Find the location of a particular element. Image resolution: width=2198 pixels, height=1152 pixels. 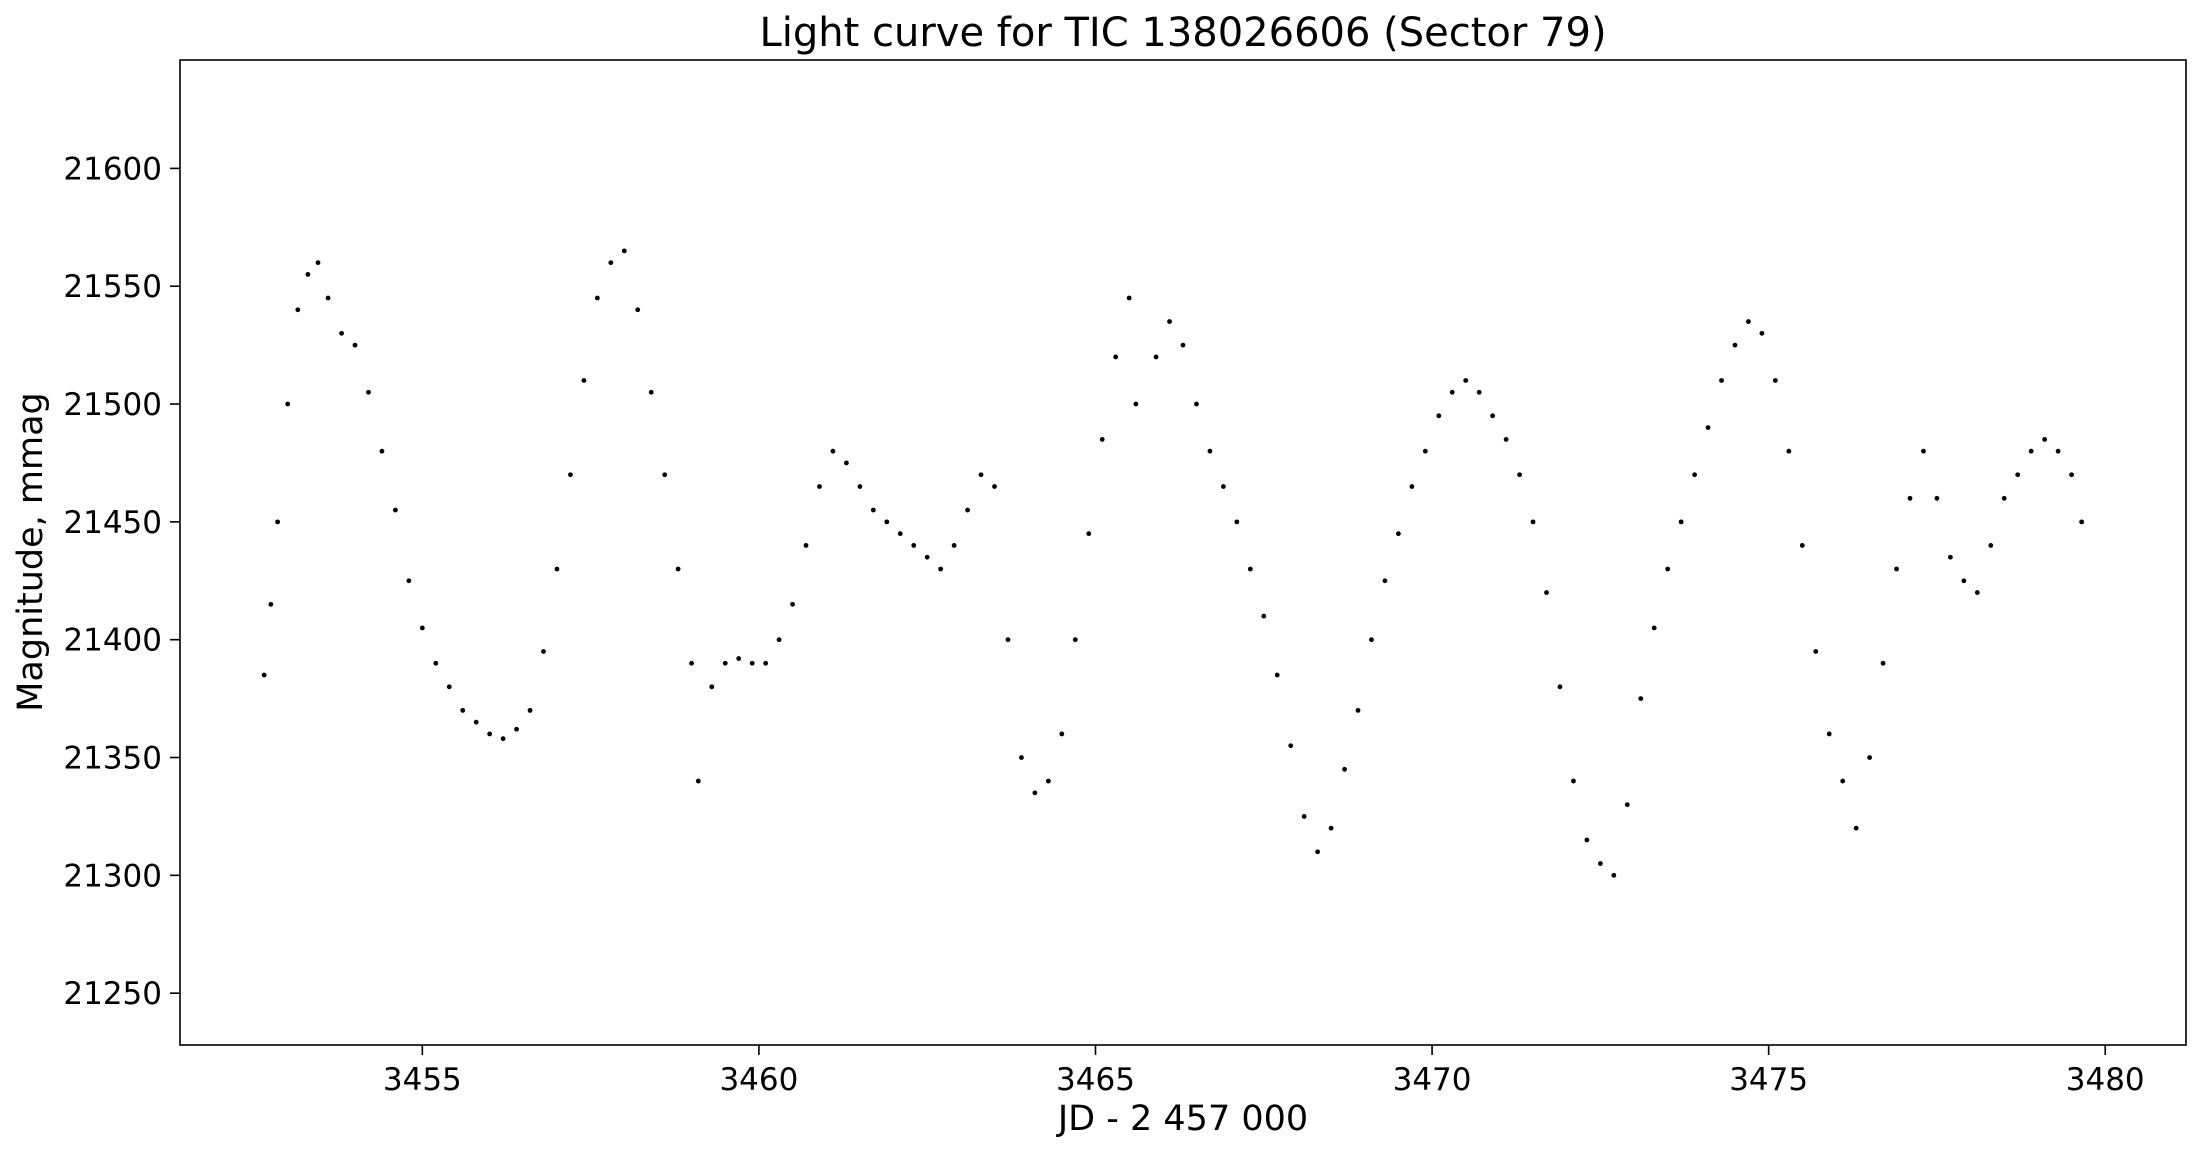

x-tick-label: 3465 is located at coordinates (1095, 1080).